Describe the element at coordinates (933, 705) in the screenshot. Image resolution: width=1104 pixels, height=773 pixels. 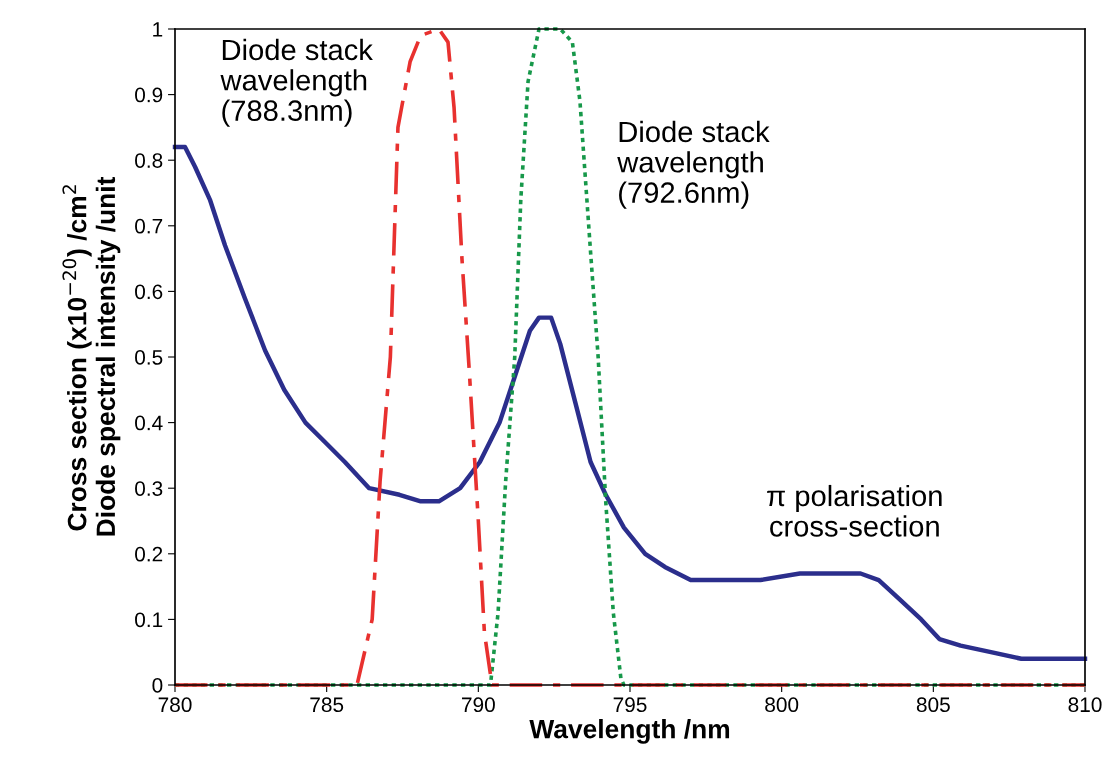
I see `x-tick-label: 805` at that location.